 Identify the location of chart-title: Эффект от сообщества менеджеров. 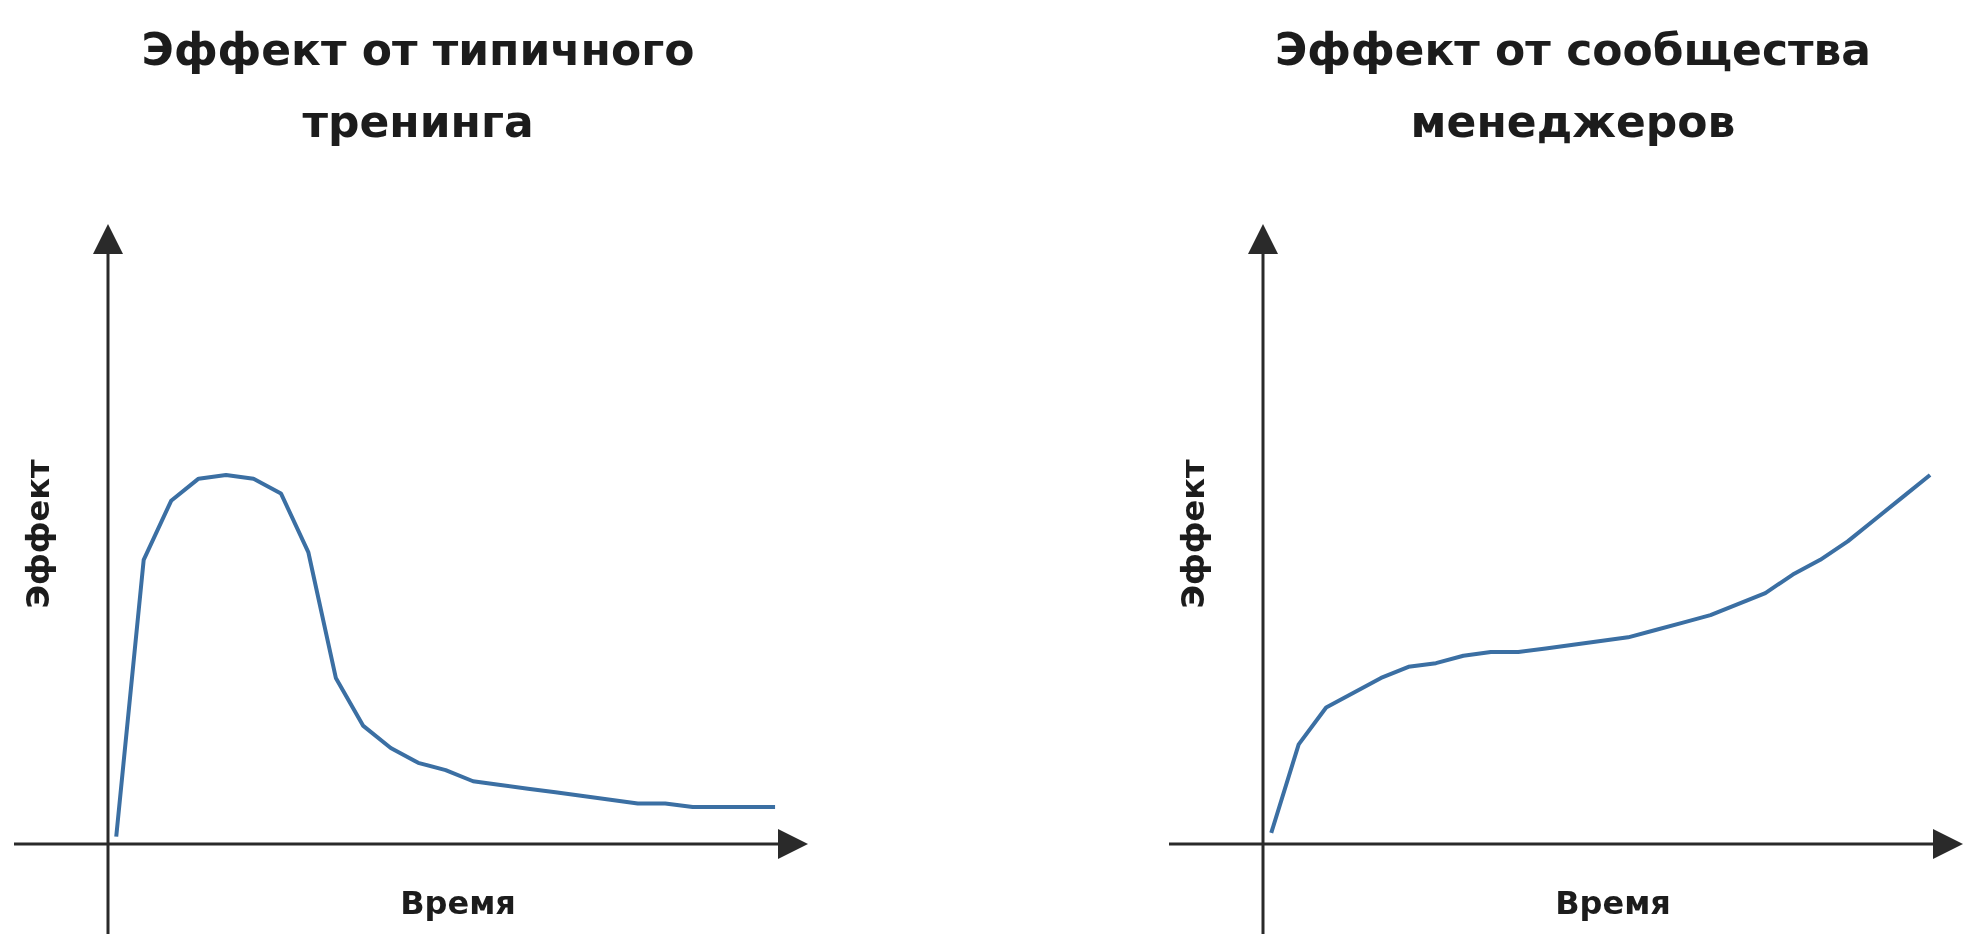
(1572, 86).